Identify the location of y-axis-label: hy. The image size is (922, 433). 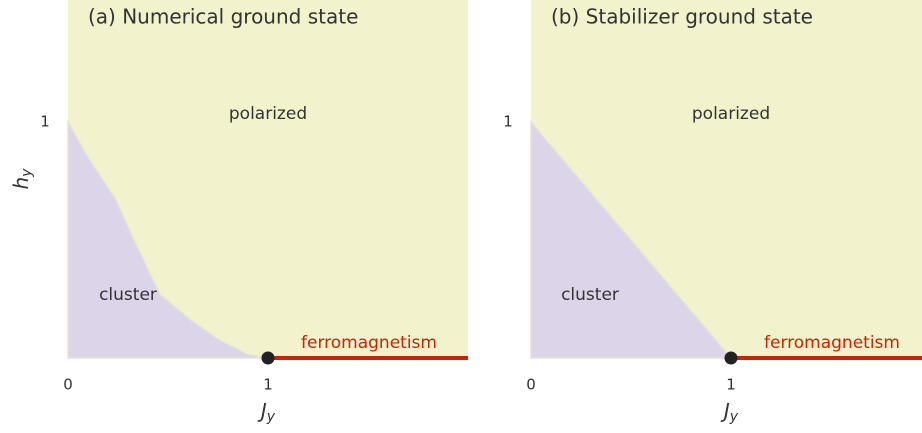
(22, 179).